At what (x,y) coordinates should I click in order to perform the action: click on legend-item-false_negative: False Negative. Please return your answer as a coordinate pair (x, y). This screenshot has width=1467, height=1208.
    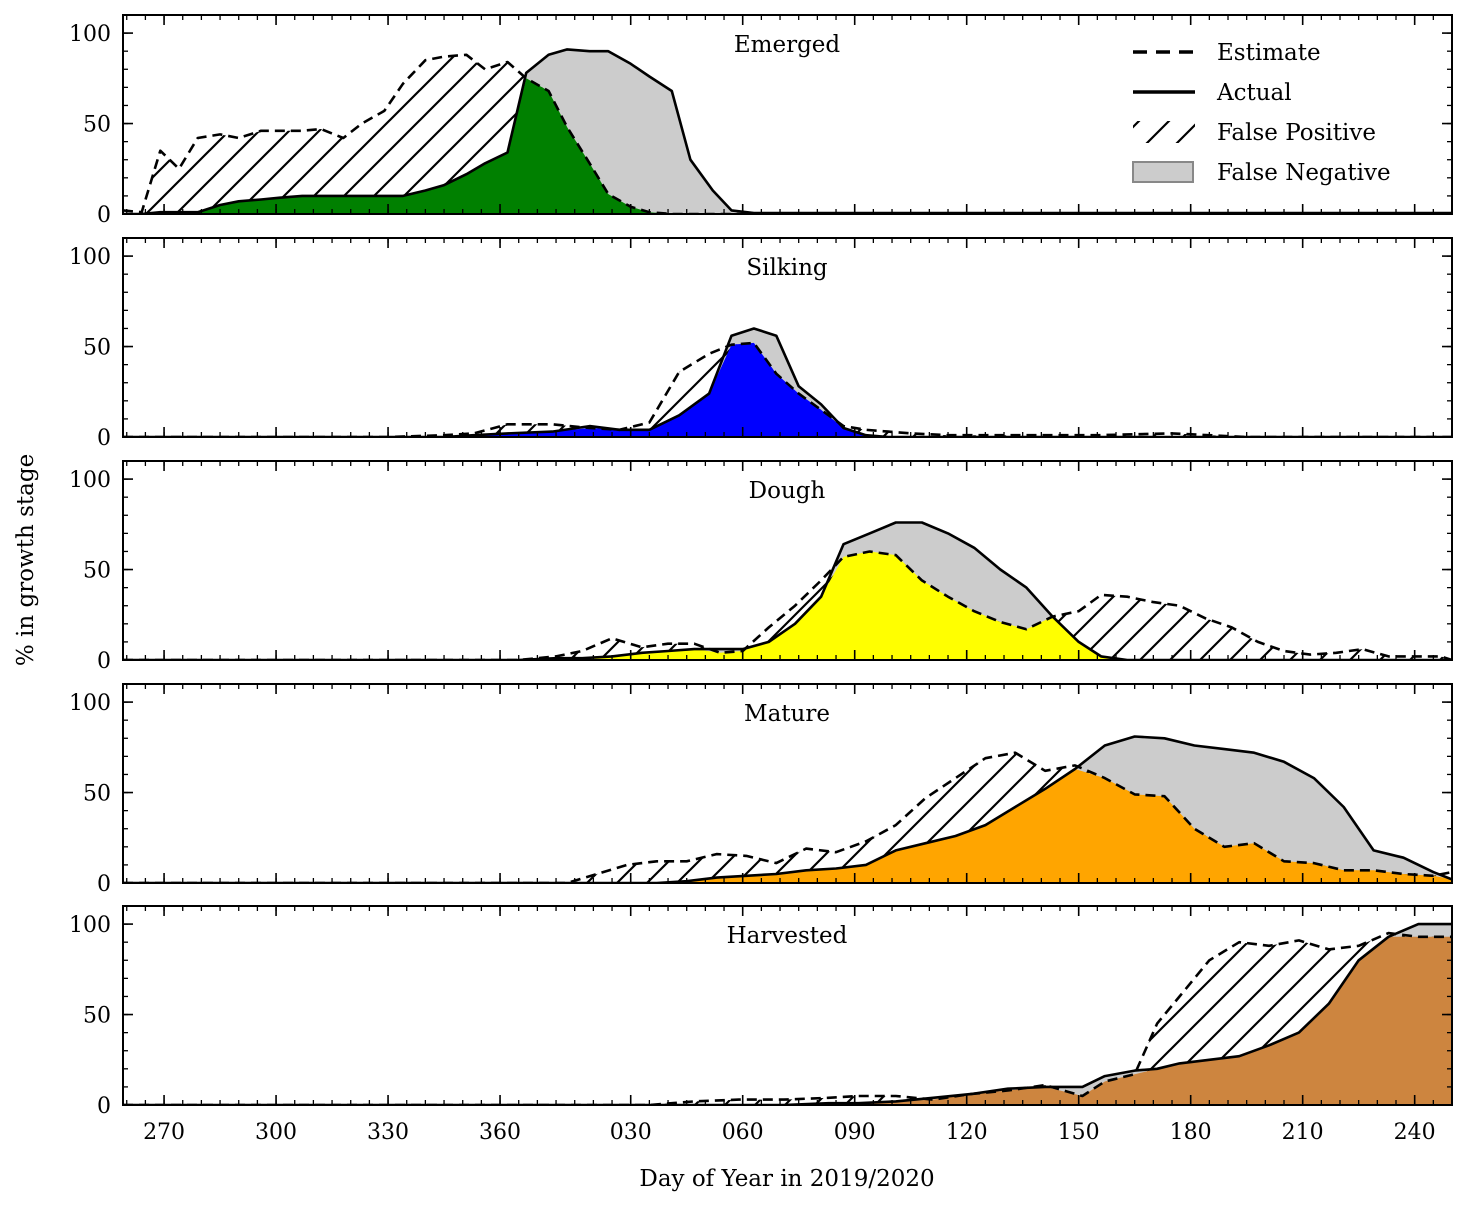
    Looking at the image, I should click on (1261, 173).